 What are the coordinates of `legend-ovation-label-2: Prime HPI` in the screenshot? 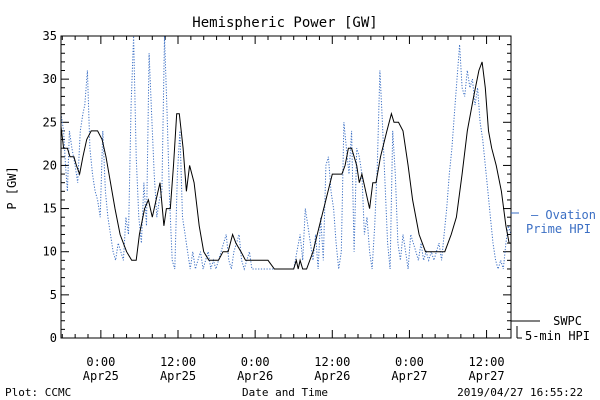 It's located at (558, 229).